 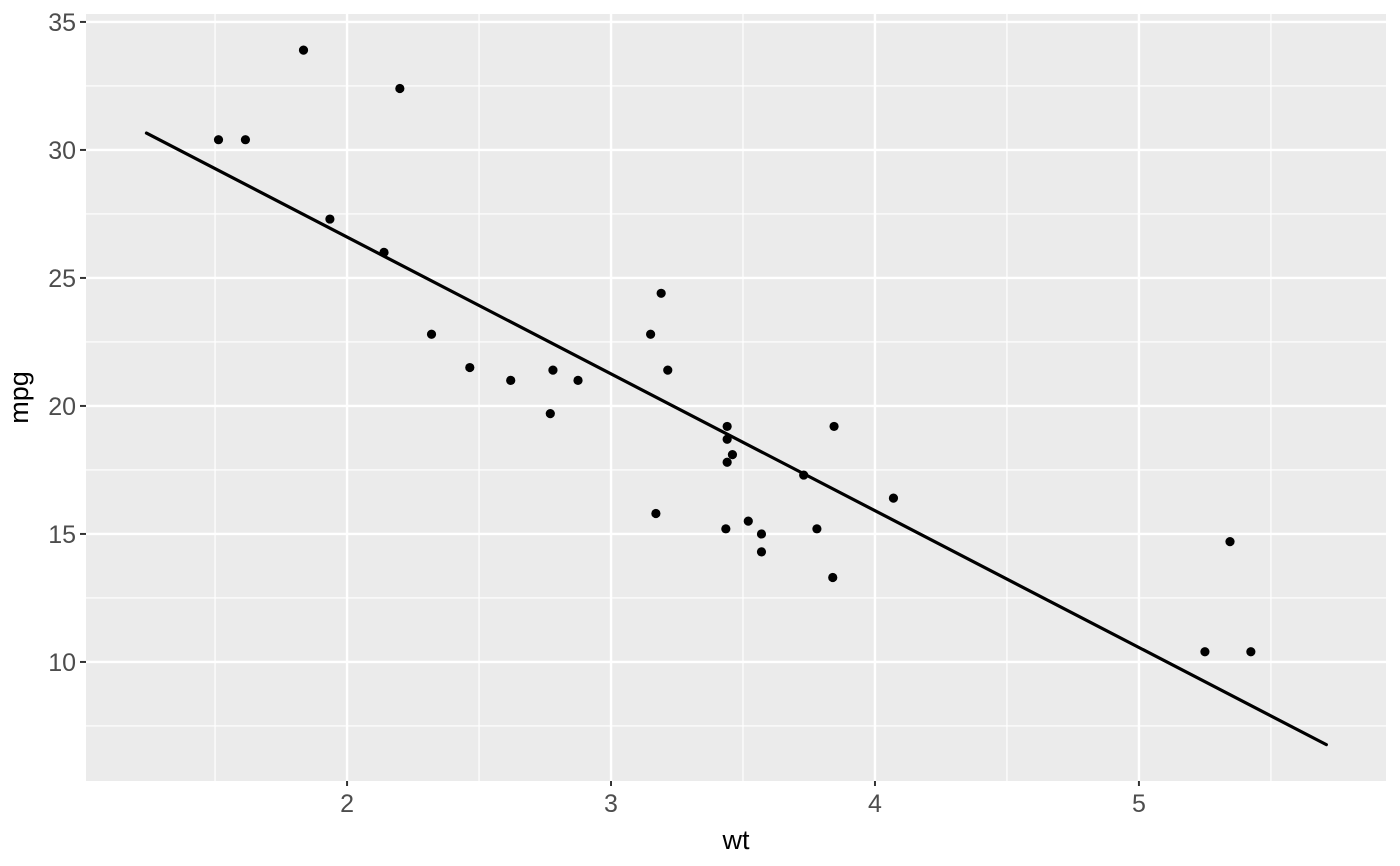 What do you see at coordinates (347, 804) in the screenshot?
I see `x-tick-label: 2` at bounding box center [347, 804].